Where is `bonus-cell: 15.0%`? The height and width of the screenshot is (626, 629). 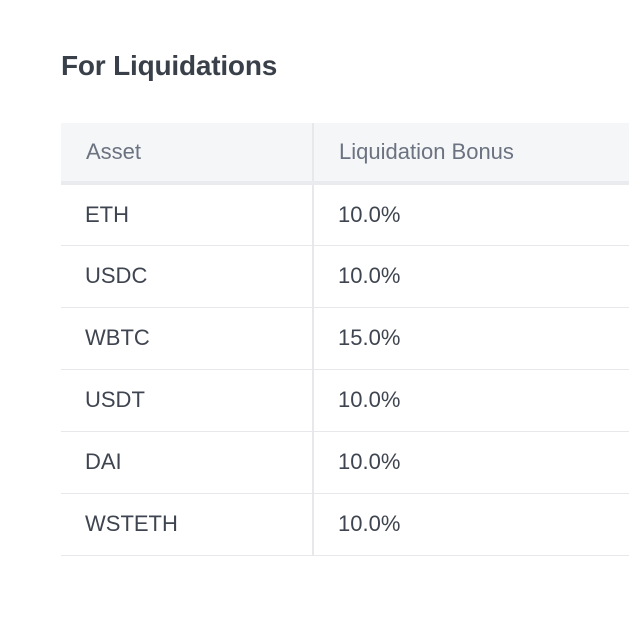
bonus-cell: 15.0% is located at coordinates (470, 338).